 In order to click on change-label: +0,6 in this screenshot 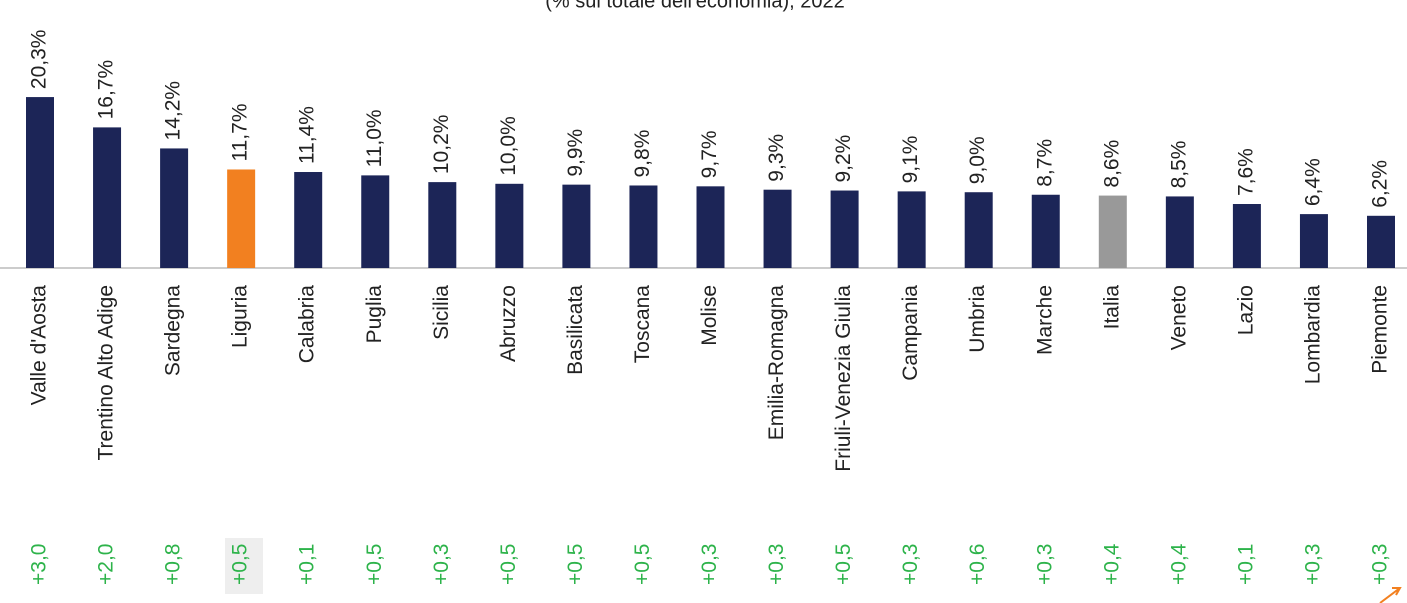, I will do `click(977, 564)`.